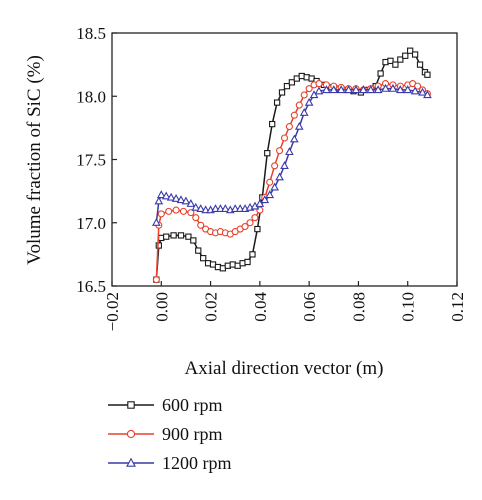  I want to click on y-axis-title: Volume fraction of SiC (%), so click(34, 160).